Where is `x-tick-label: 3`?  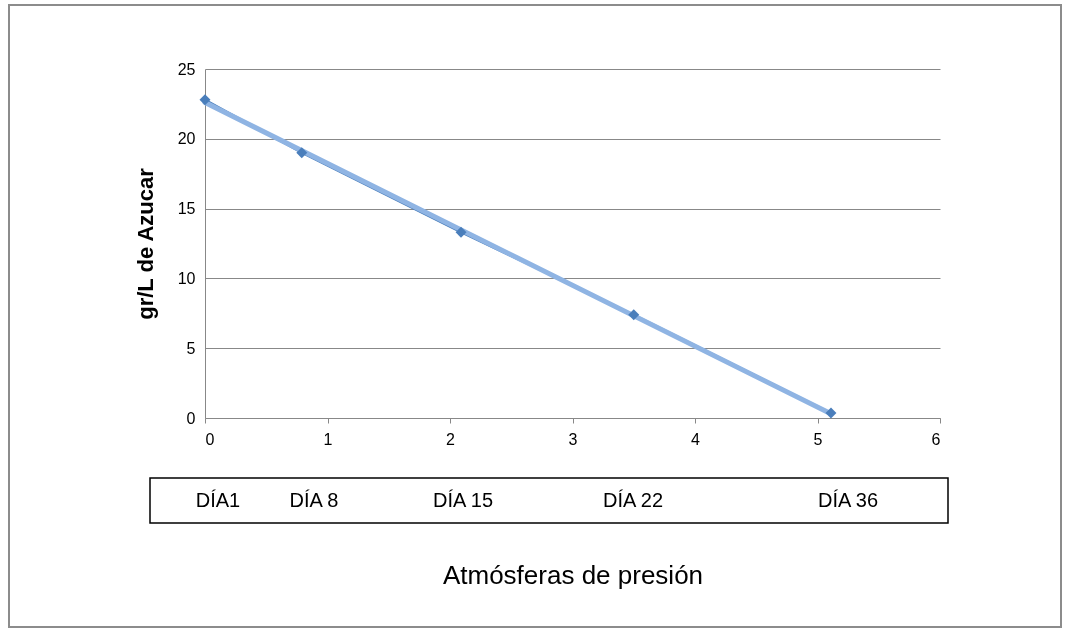 x-tick-label: 3 is located at coordinates (573, 439).